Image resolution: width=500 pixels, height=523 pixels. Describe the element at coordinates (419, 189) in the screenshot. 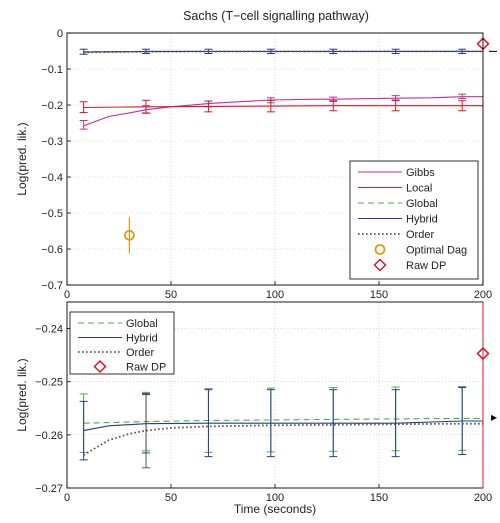

I see `top-legend-label: Local` at that location.